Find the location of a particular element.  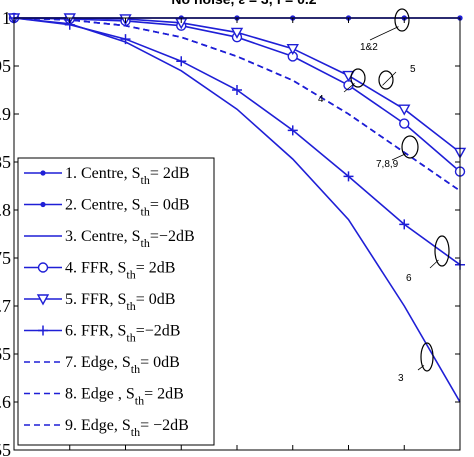

legend-label-4: 4. FFR, Sth= 2dB is located at coordinates (120, 271).